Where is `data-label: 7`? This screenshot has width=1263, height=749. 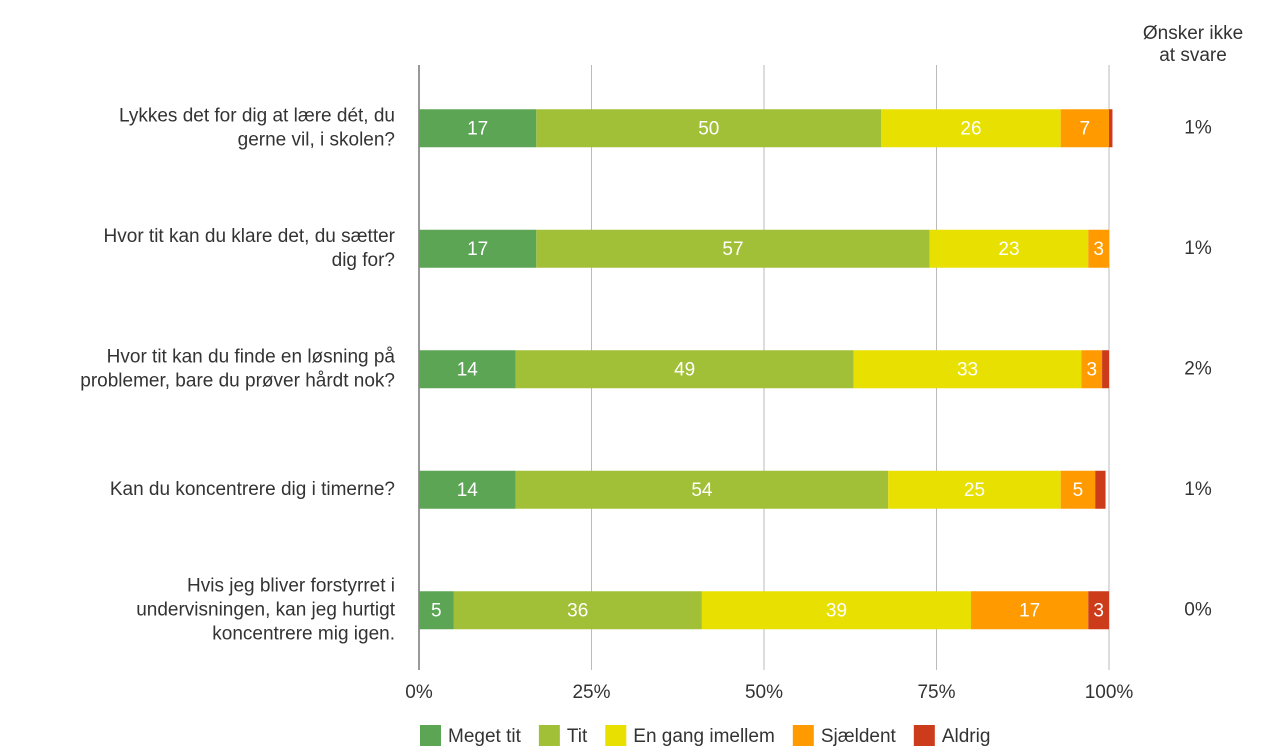
data-label: 7 is located at coordinates (1085, 128).